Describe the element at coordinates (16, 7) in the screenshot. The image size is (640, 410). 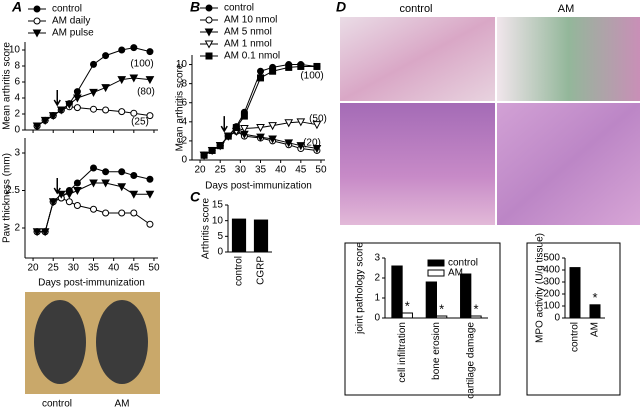
I see `panel-label: A` at that location.